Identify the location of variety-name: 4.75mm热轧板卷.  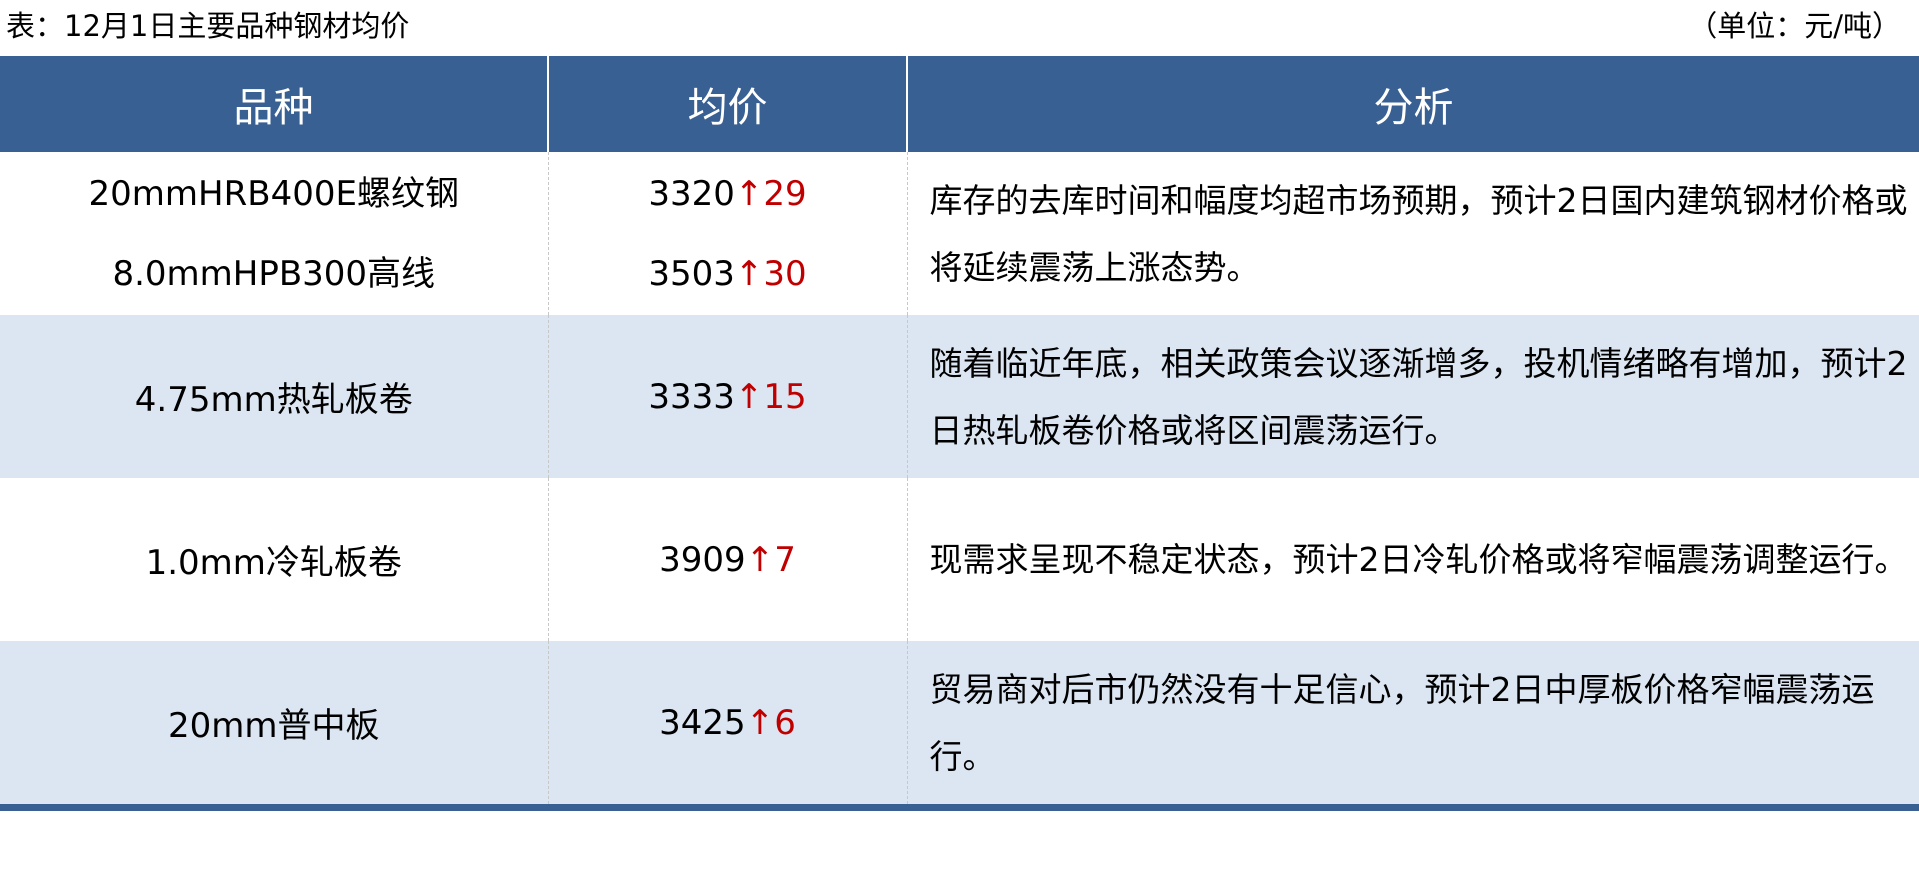
(274, 396).